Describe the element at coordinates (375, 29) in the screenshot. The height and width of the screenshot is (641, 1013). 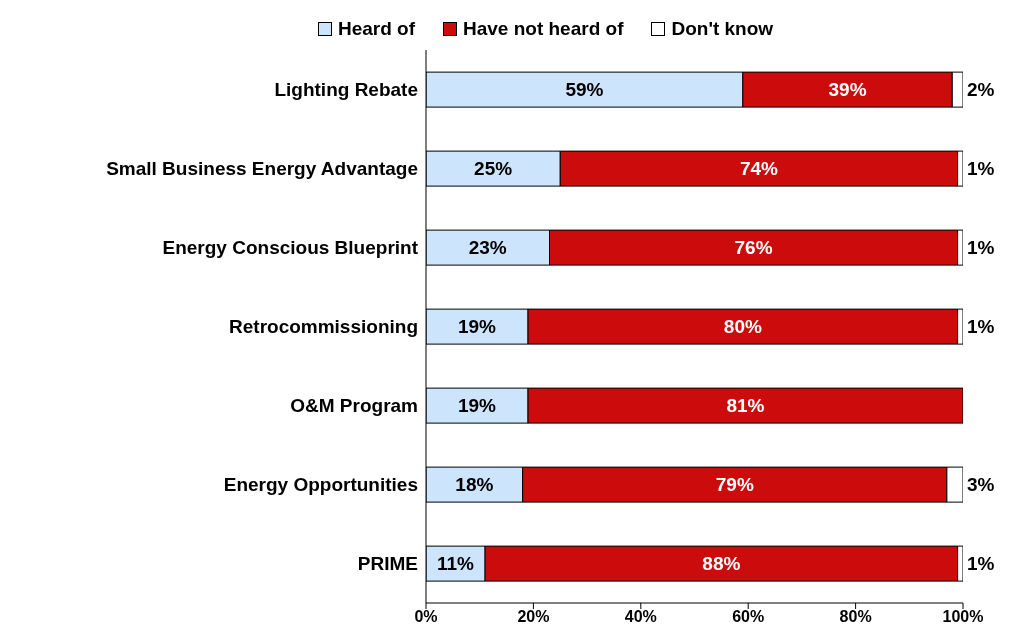
I see `legend-label: Heard of` at that location.